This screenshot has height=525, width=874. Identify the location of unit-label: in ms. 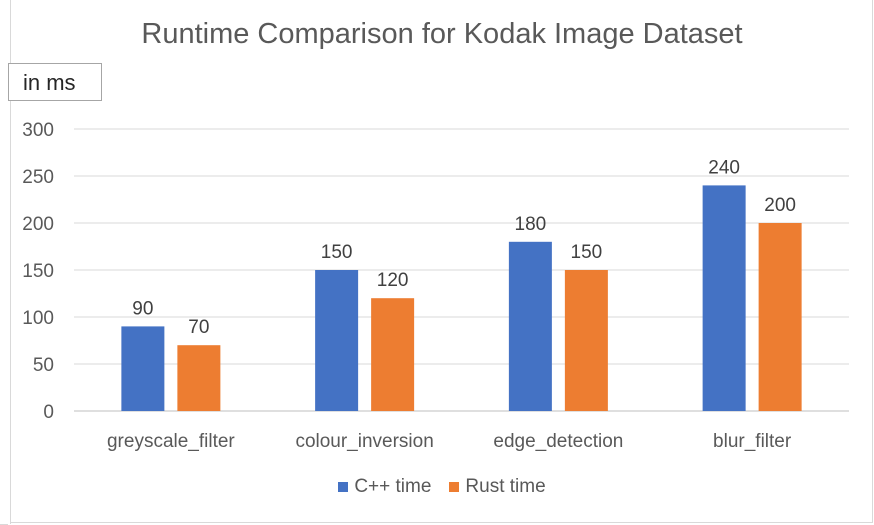
(49, 82).